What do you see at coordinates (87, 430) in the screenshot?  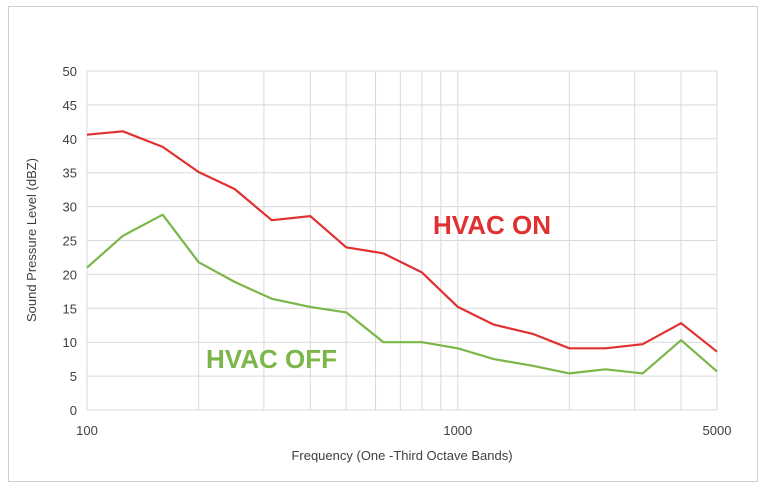 I see `x-tick-label: 100` at bounding box center [87, 430].